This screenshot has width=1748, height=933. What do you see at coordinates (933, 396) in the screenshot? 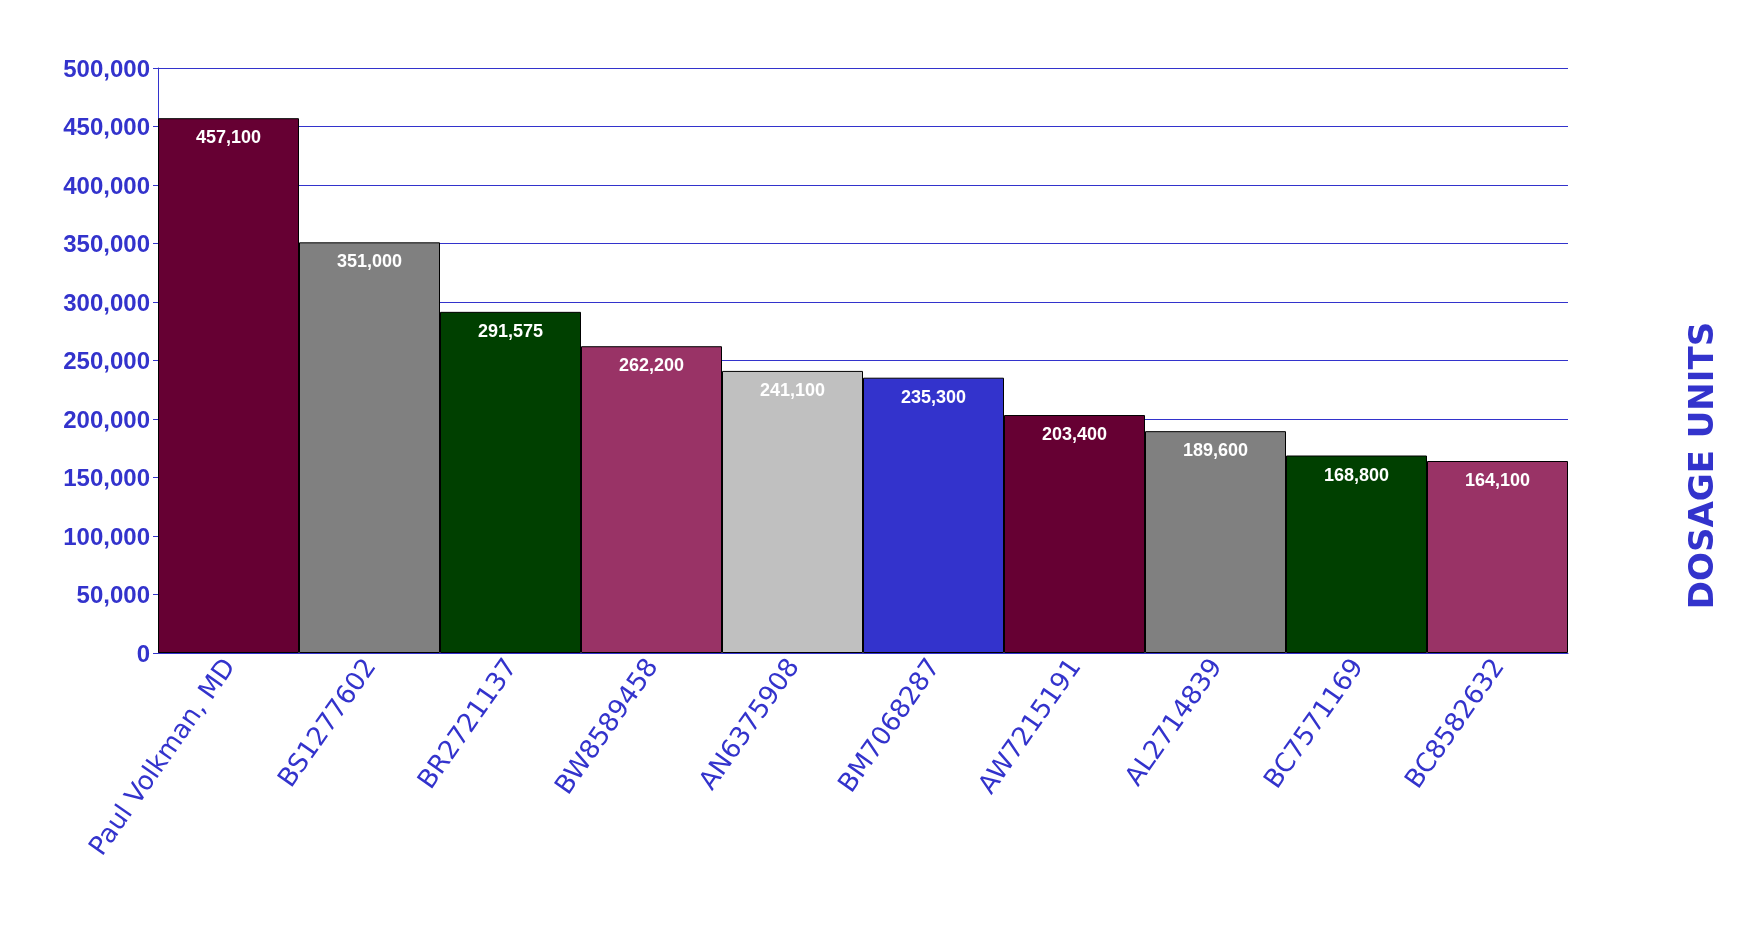
I see `data-label: 235,300` at bounding box center [933, 396].